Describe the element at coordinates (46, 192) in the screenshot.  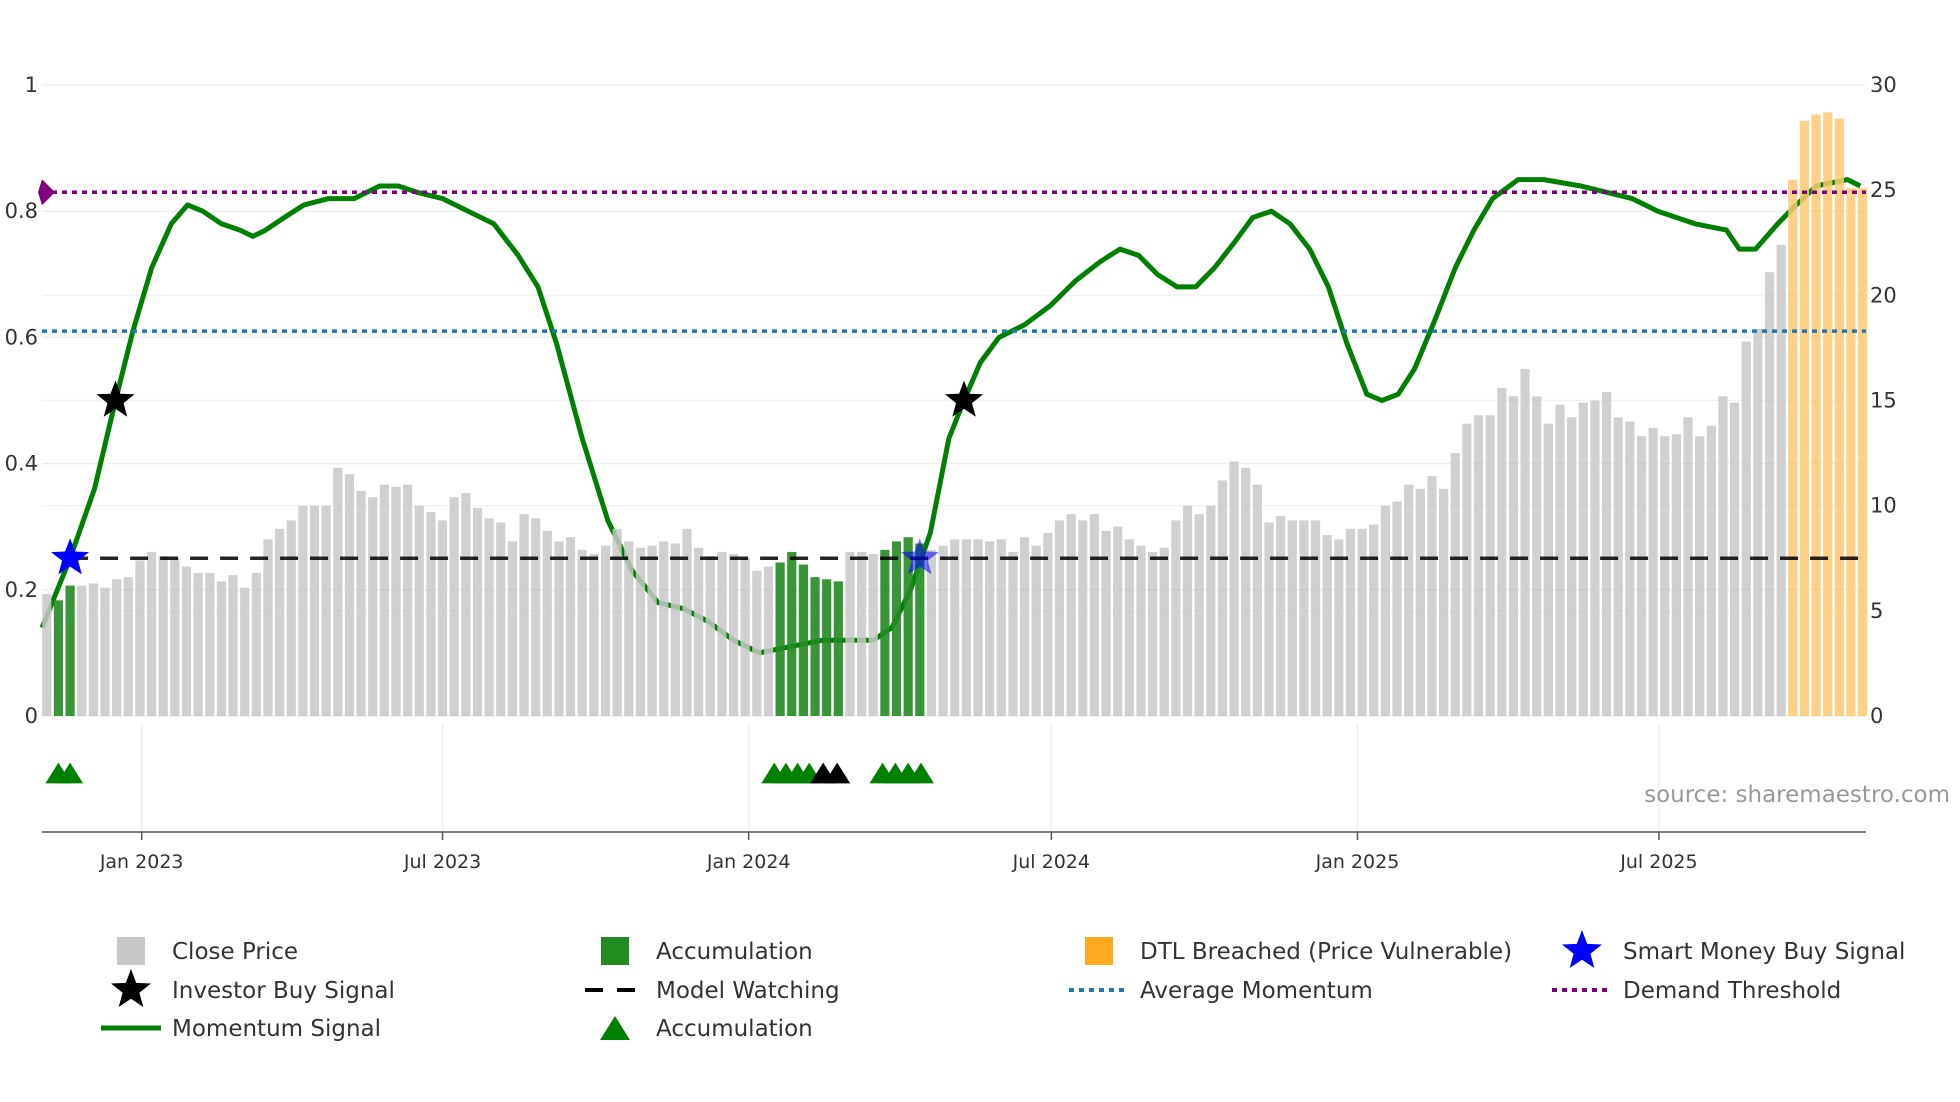
I see `demand-threshold-diamond-icon` at that location.